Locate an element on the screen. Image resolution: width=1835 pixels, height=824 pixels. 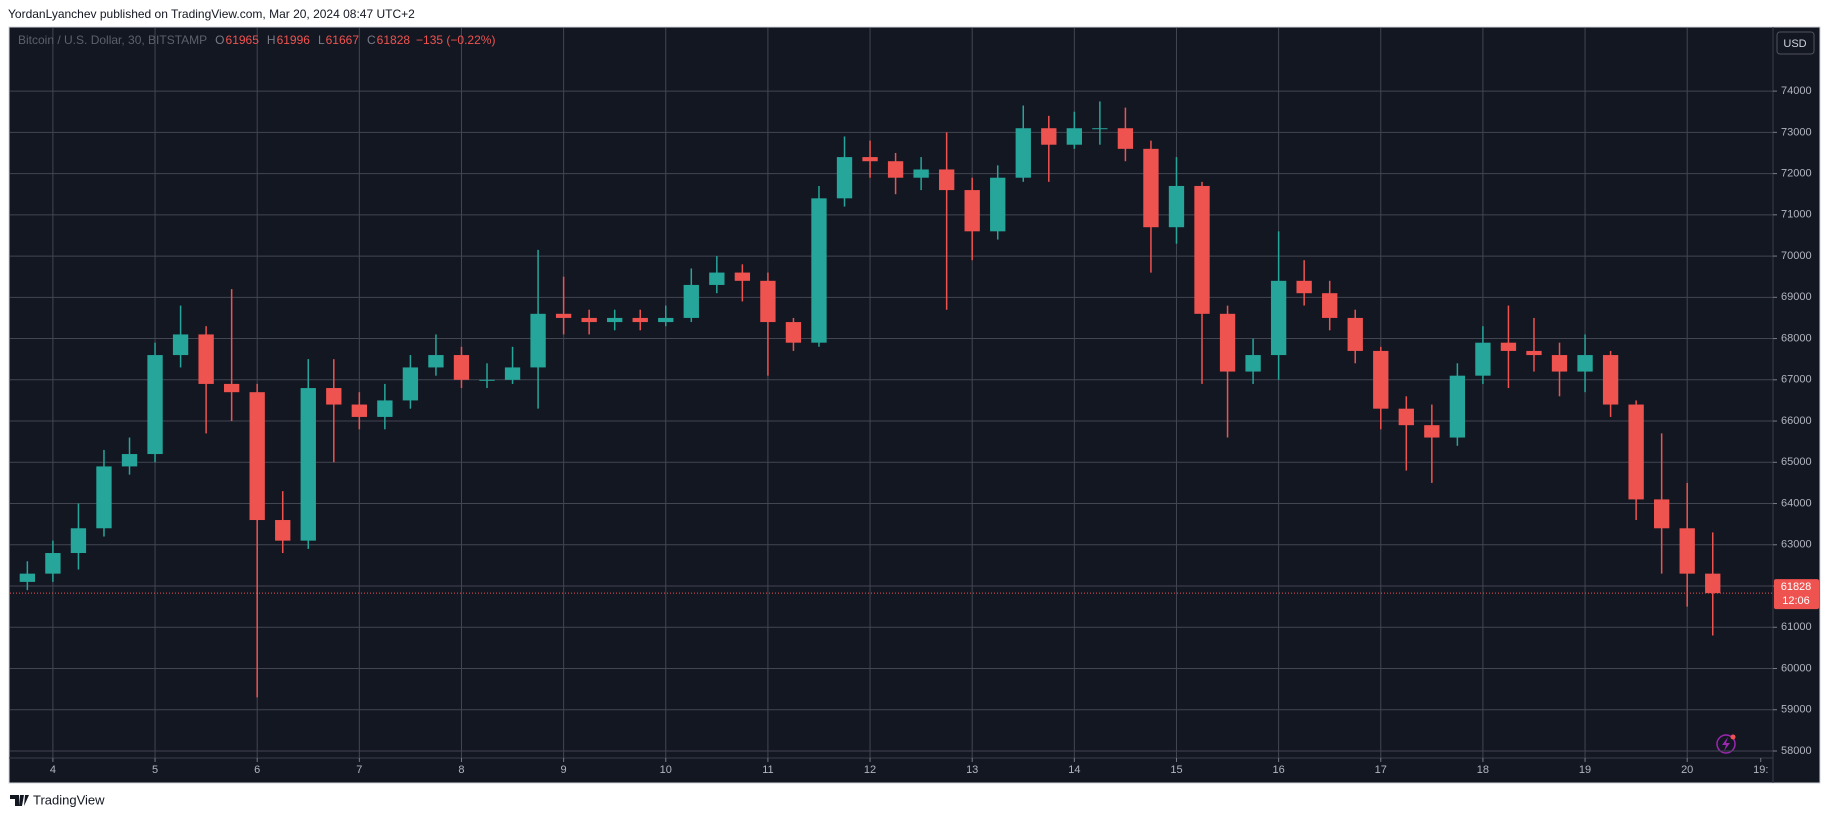
x-tick-label: 15 is located at coordinates (1176, 770).